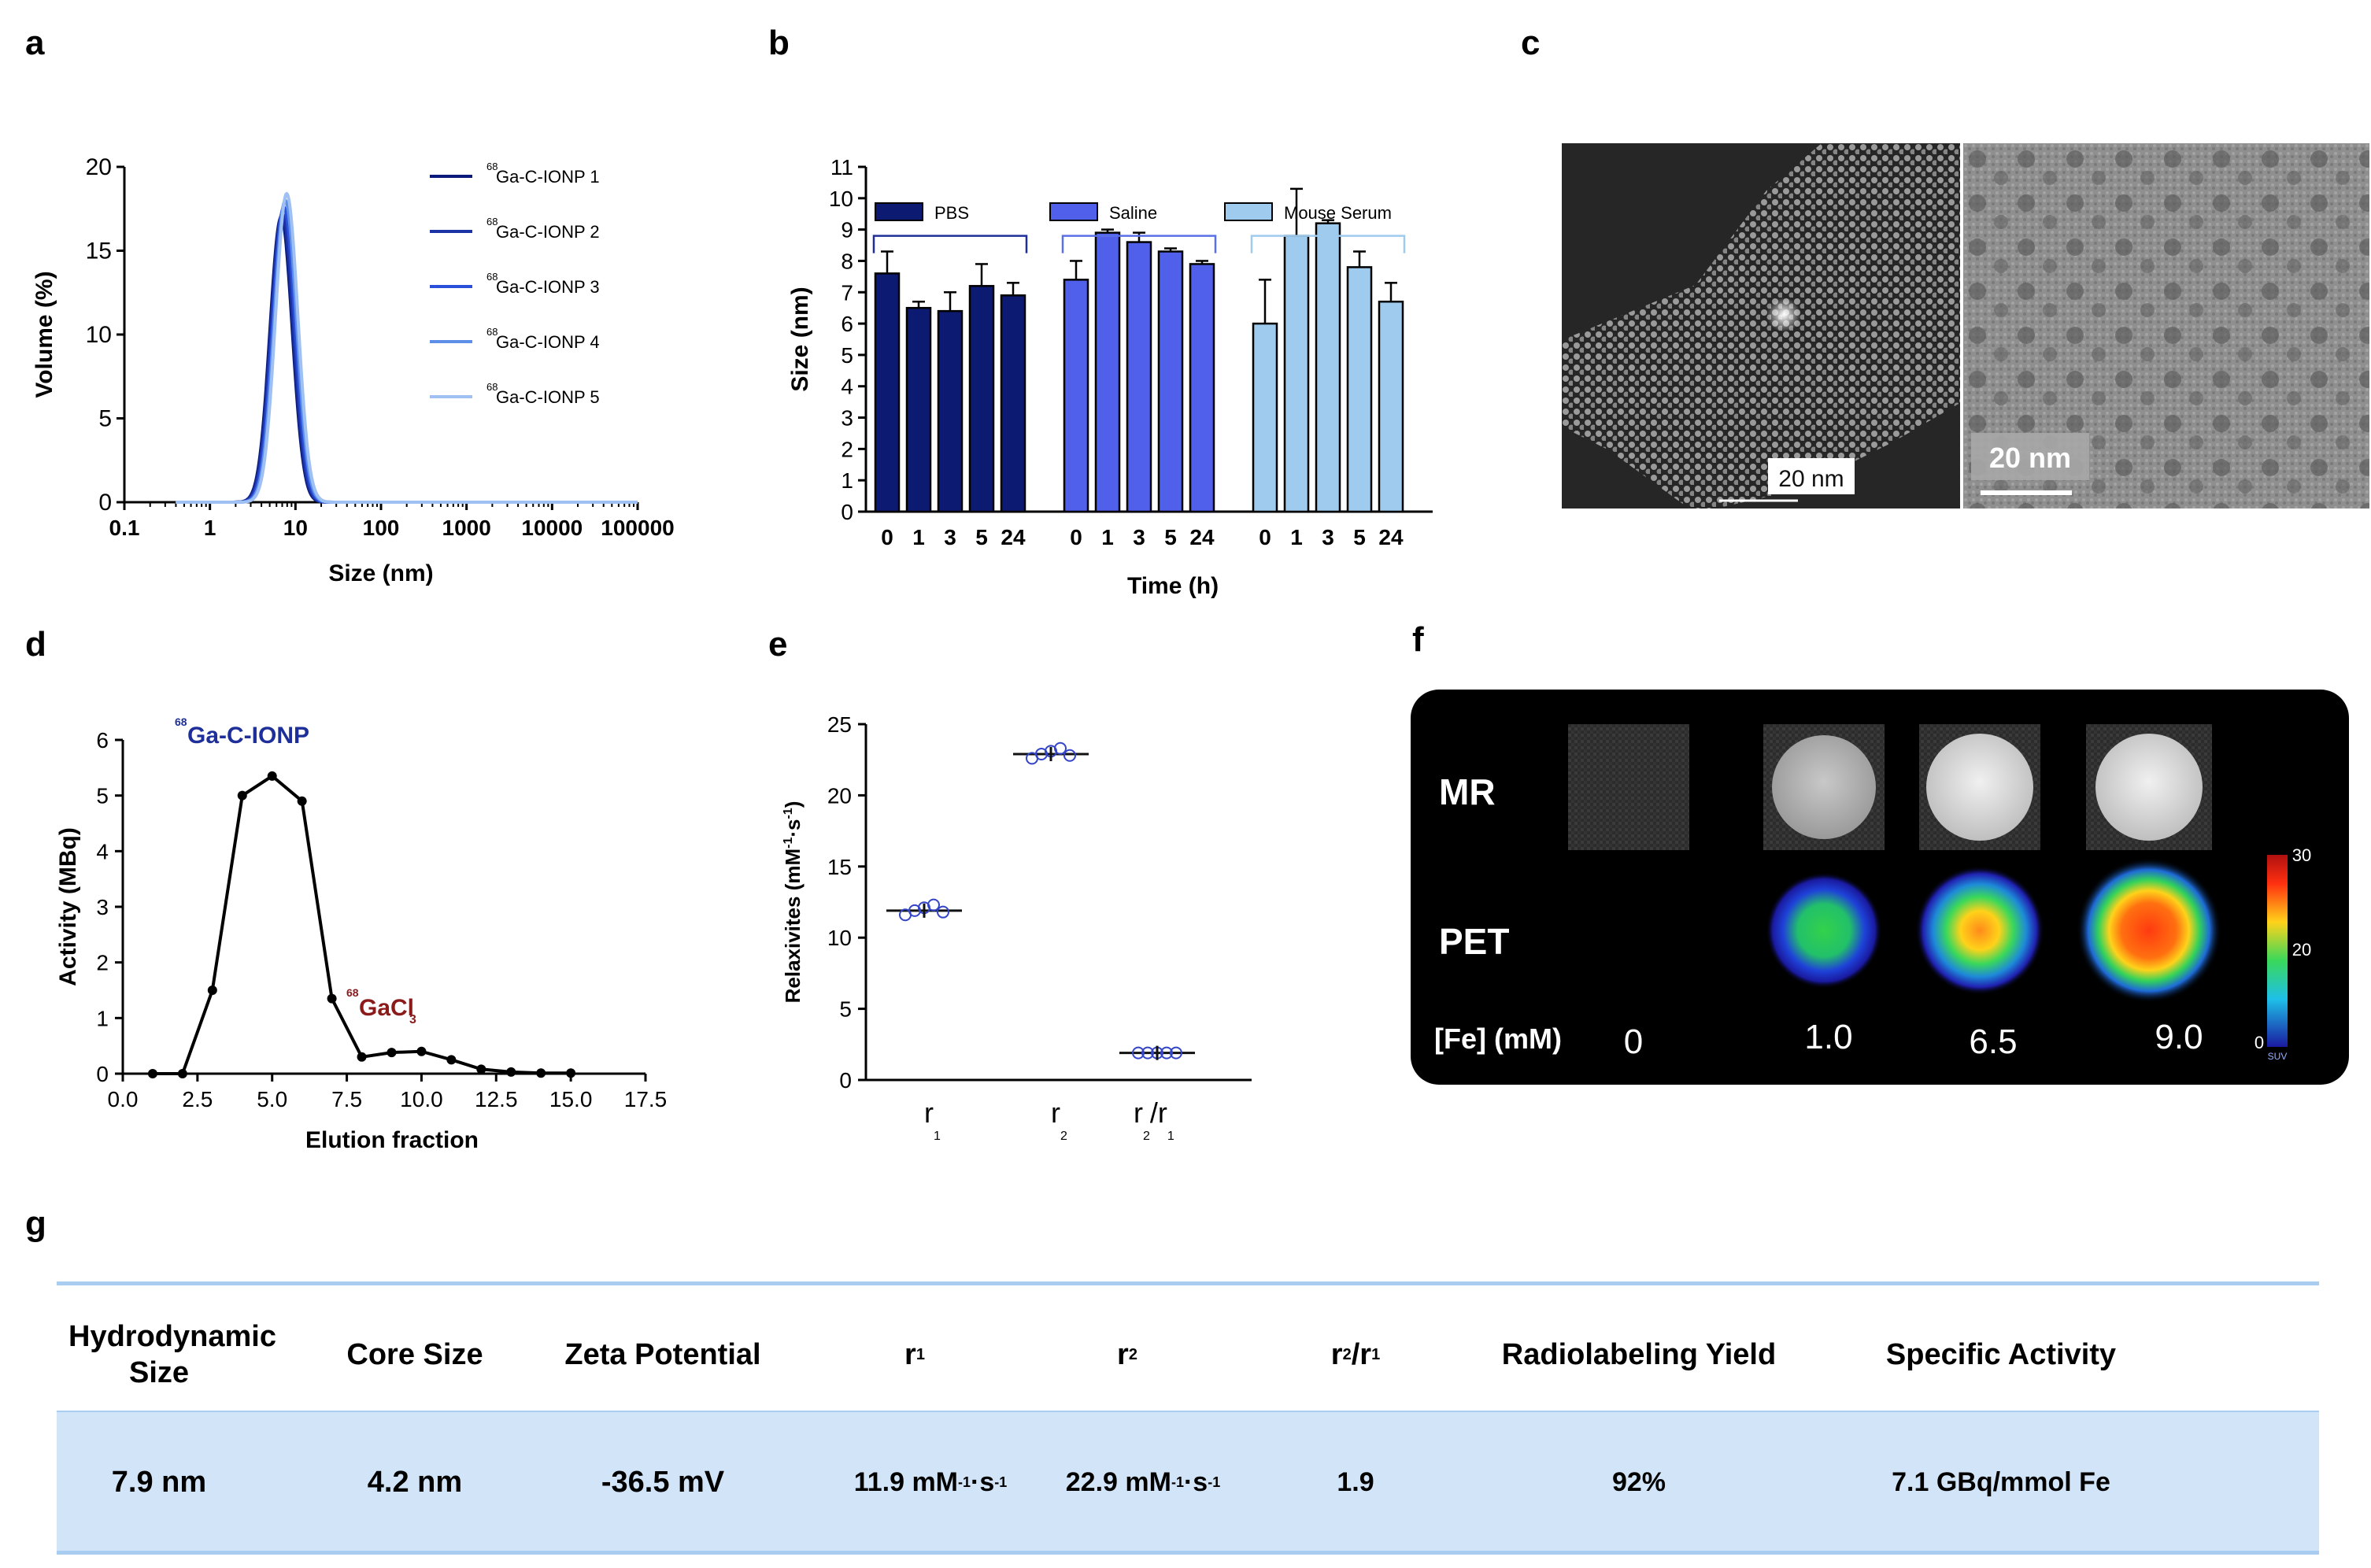  Describe the element at coordinates (124, 528) in the screenshot. I see `a-x-tick-label: 0.1` at that location.